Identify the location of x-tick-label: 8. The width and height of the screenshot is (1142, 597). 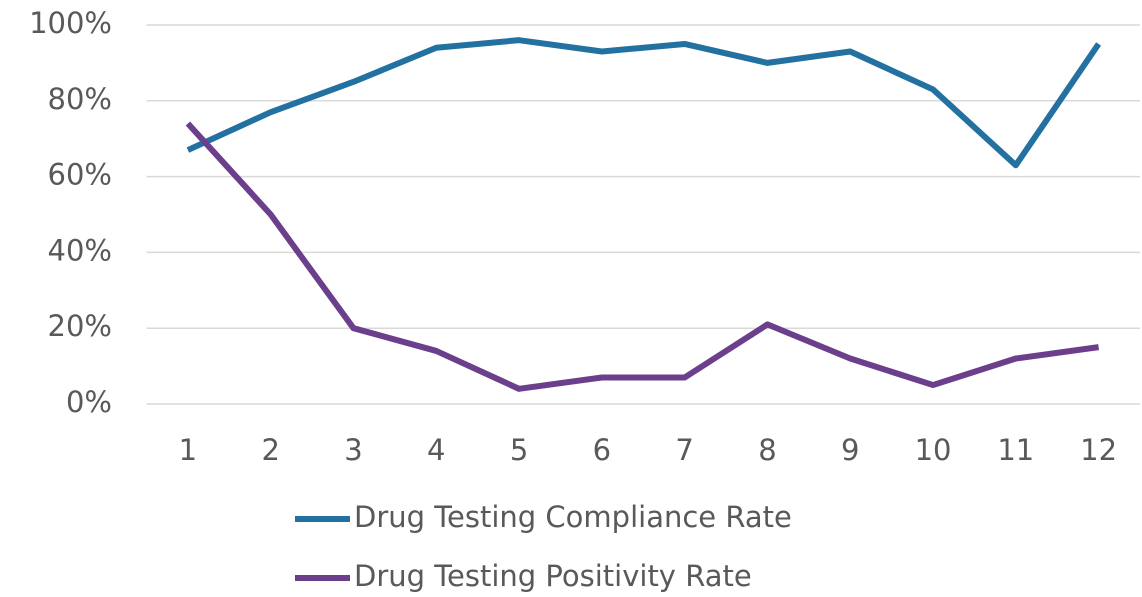
(767, 450).